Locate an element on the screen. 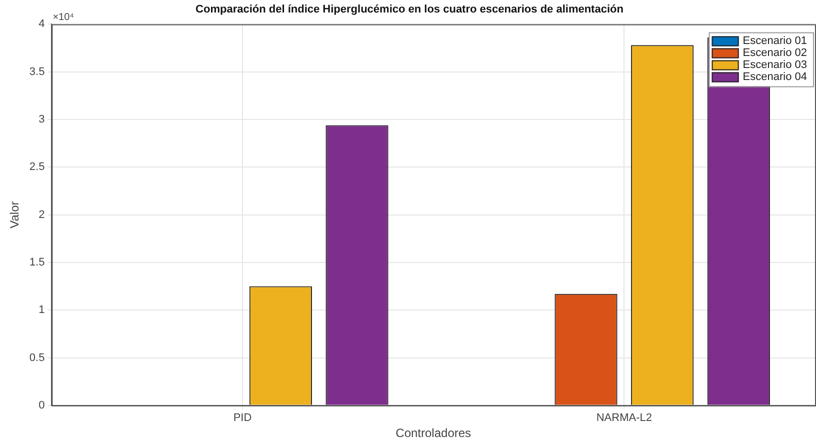 Image resolution: width=816 pixels, height=447 pixels. legend-label: Escenario 02 is located at coordinates (775, 53).